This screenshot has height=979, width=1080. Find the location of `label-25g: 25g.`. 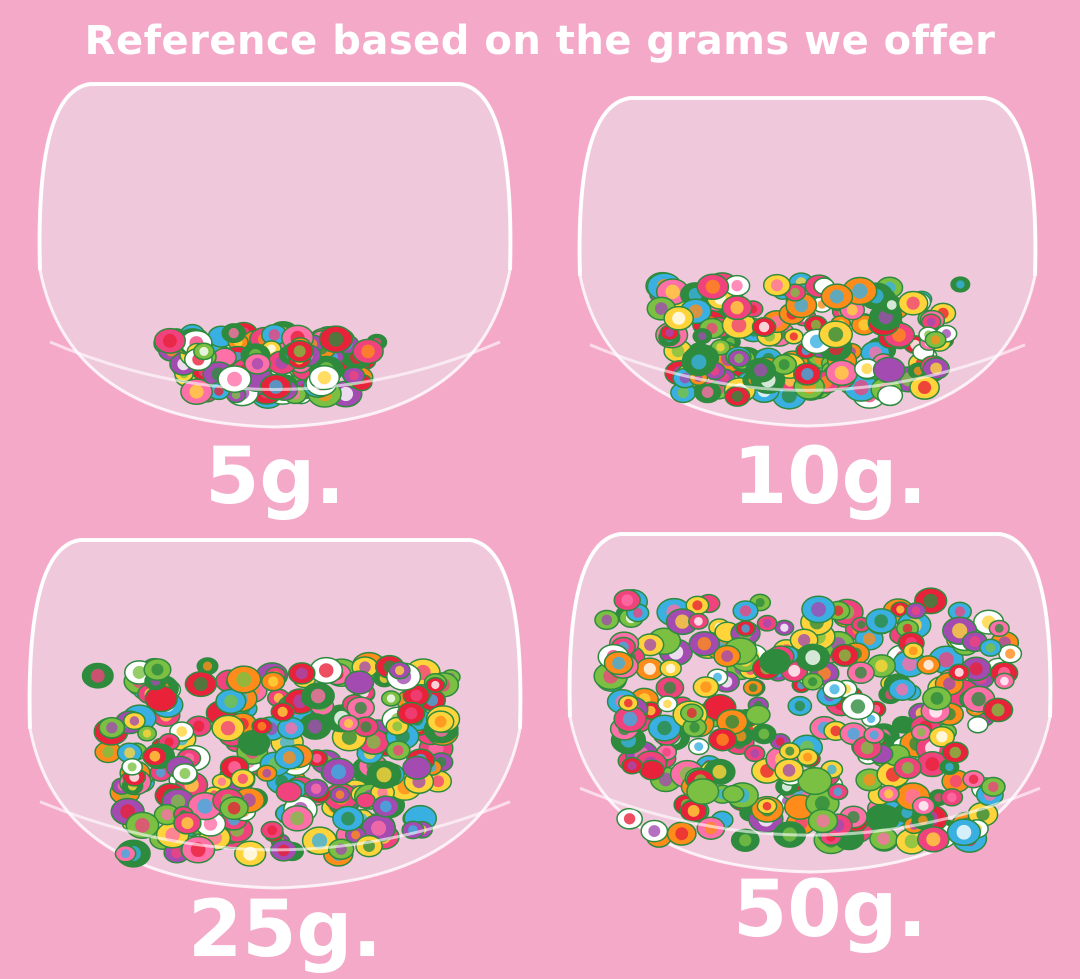

label-25g: 25g. is located at coordinates (284, 930).